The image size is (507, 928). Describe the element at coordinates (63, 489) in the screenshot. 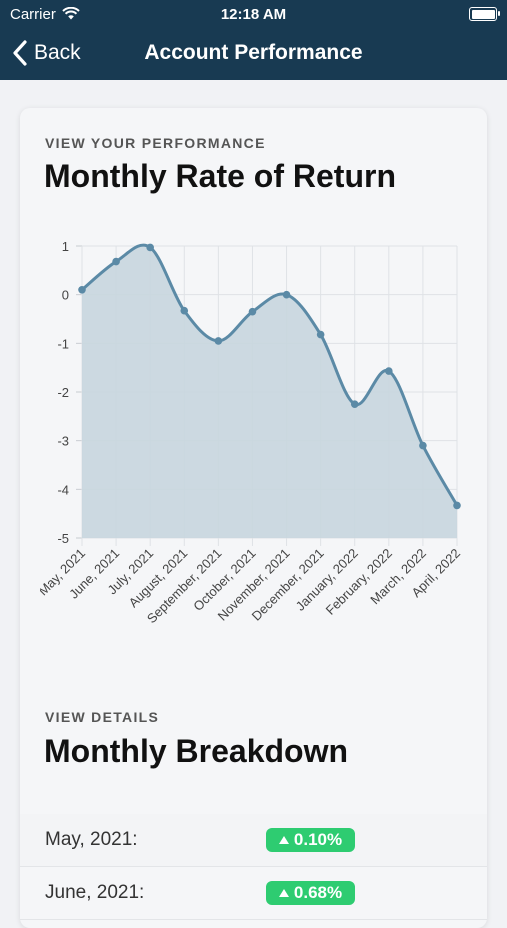

I see `y-tick-label: -4` at that location.